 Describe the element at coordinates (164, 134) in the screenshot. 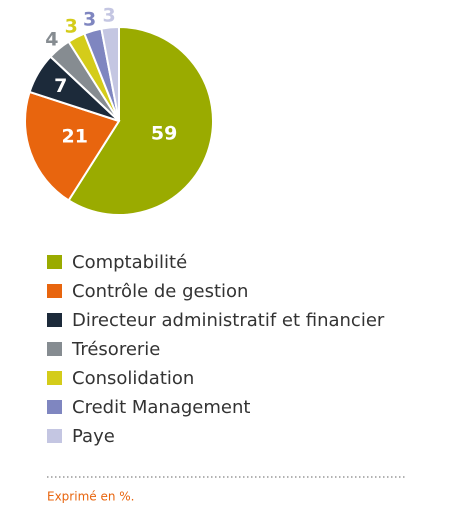

I see `slice-label: 59` at that location.